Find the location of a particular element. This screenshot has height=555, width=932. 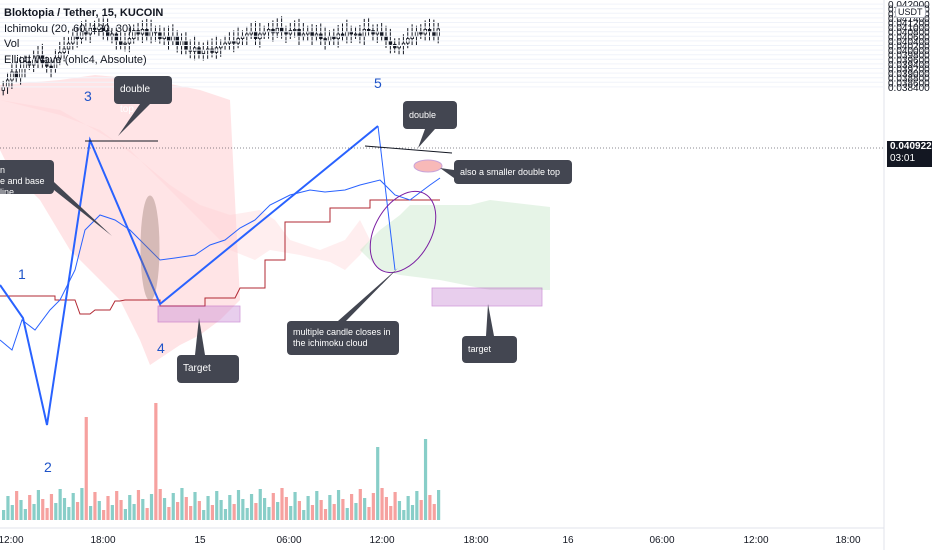

currency-label: USDT is located at coordinates (910, 12).